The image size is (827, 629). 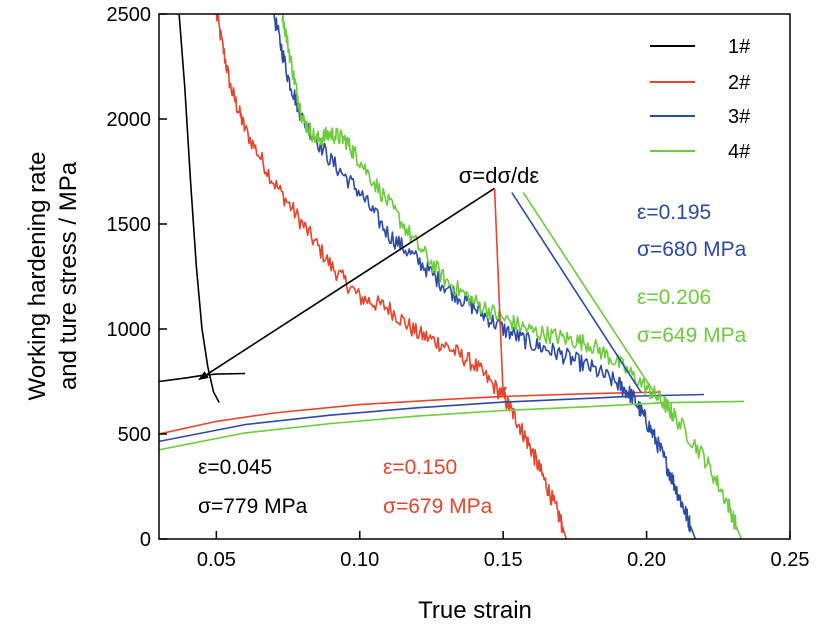 I want to click on label-2-sigma: σ=679 MPa, so click(x=438, y=506).